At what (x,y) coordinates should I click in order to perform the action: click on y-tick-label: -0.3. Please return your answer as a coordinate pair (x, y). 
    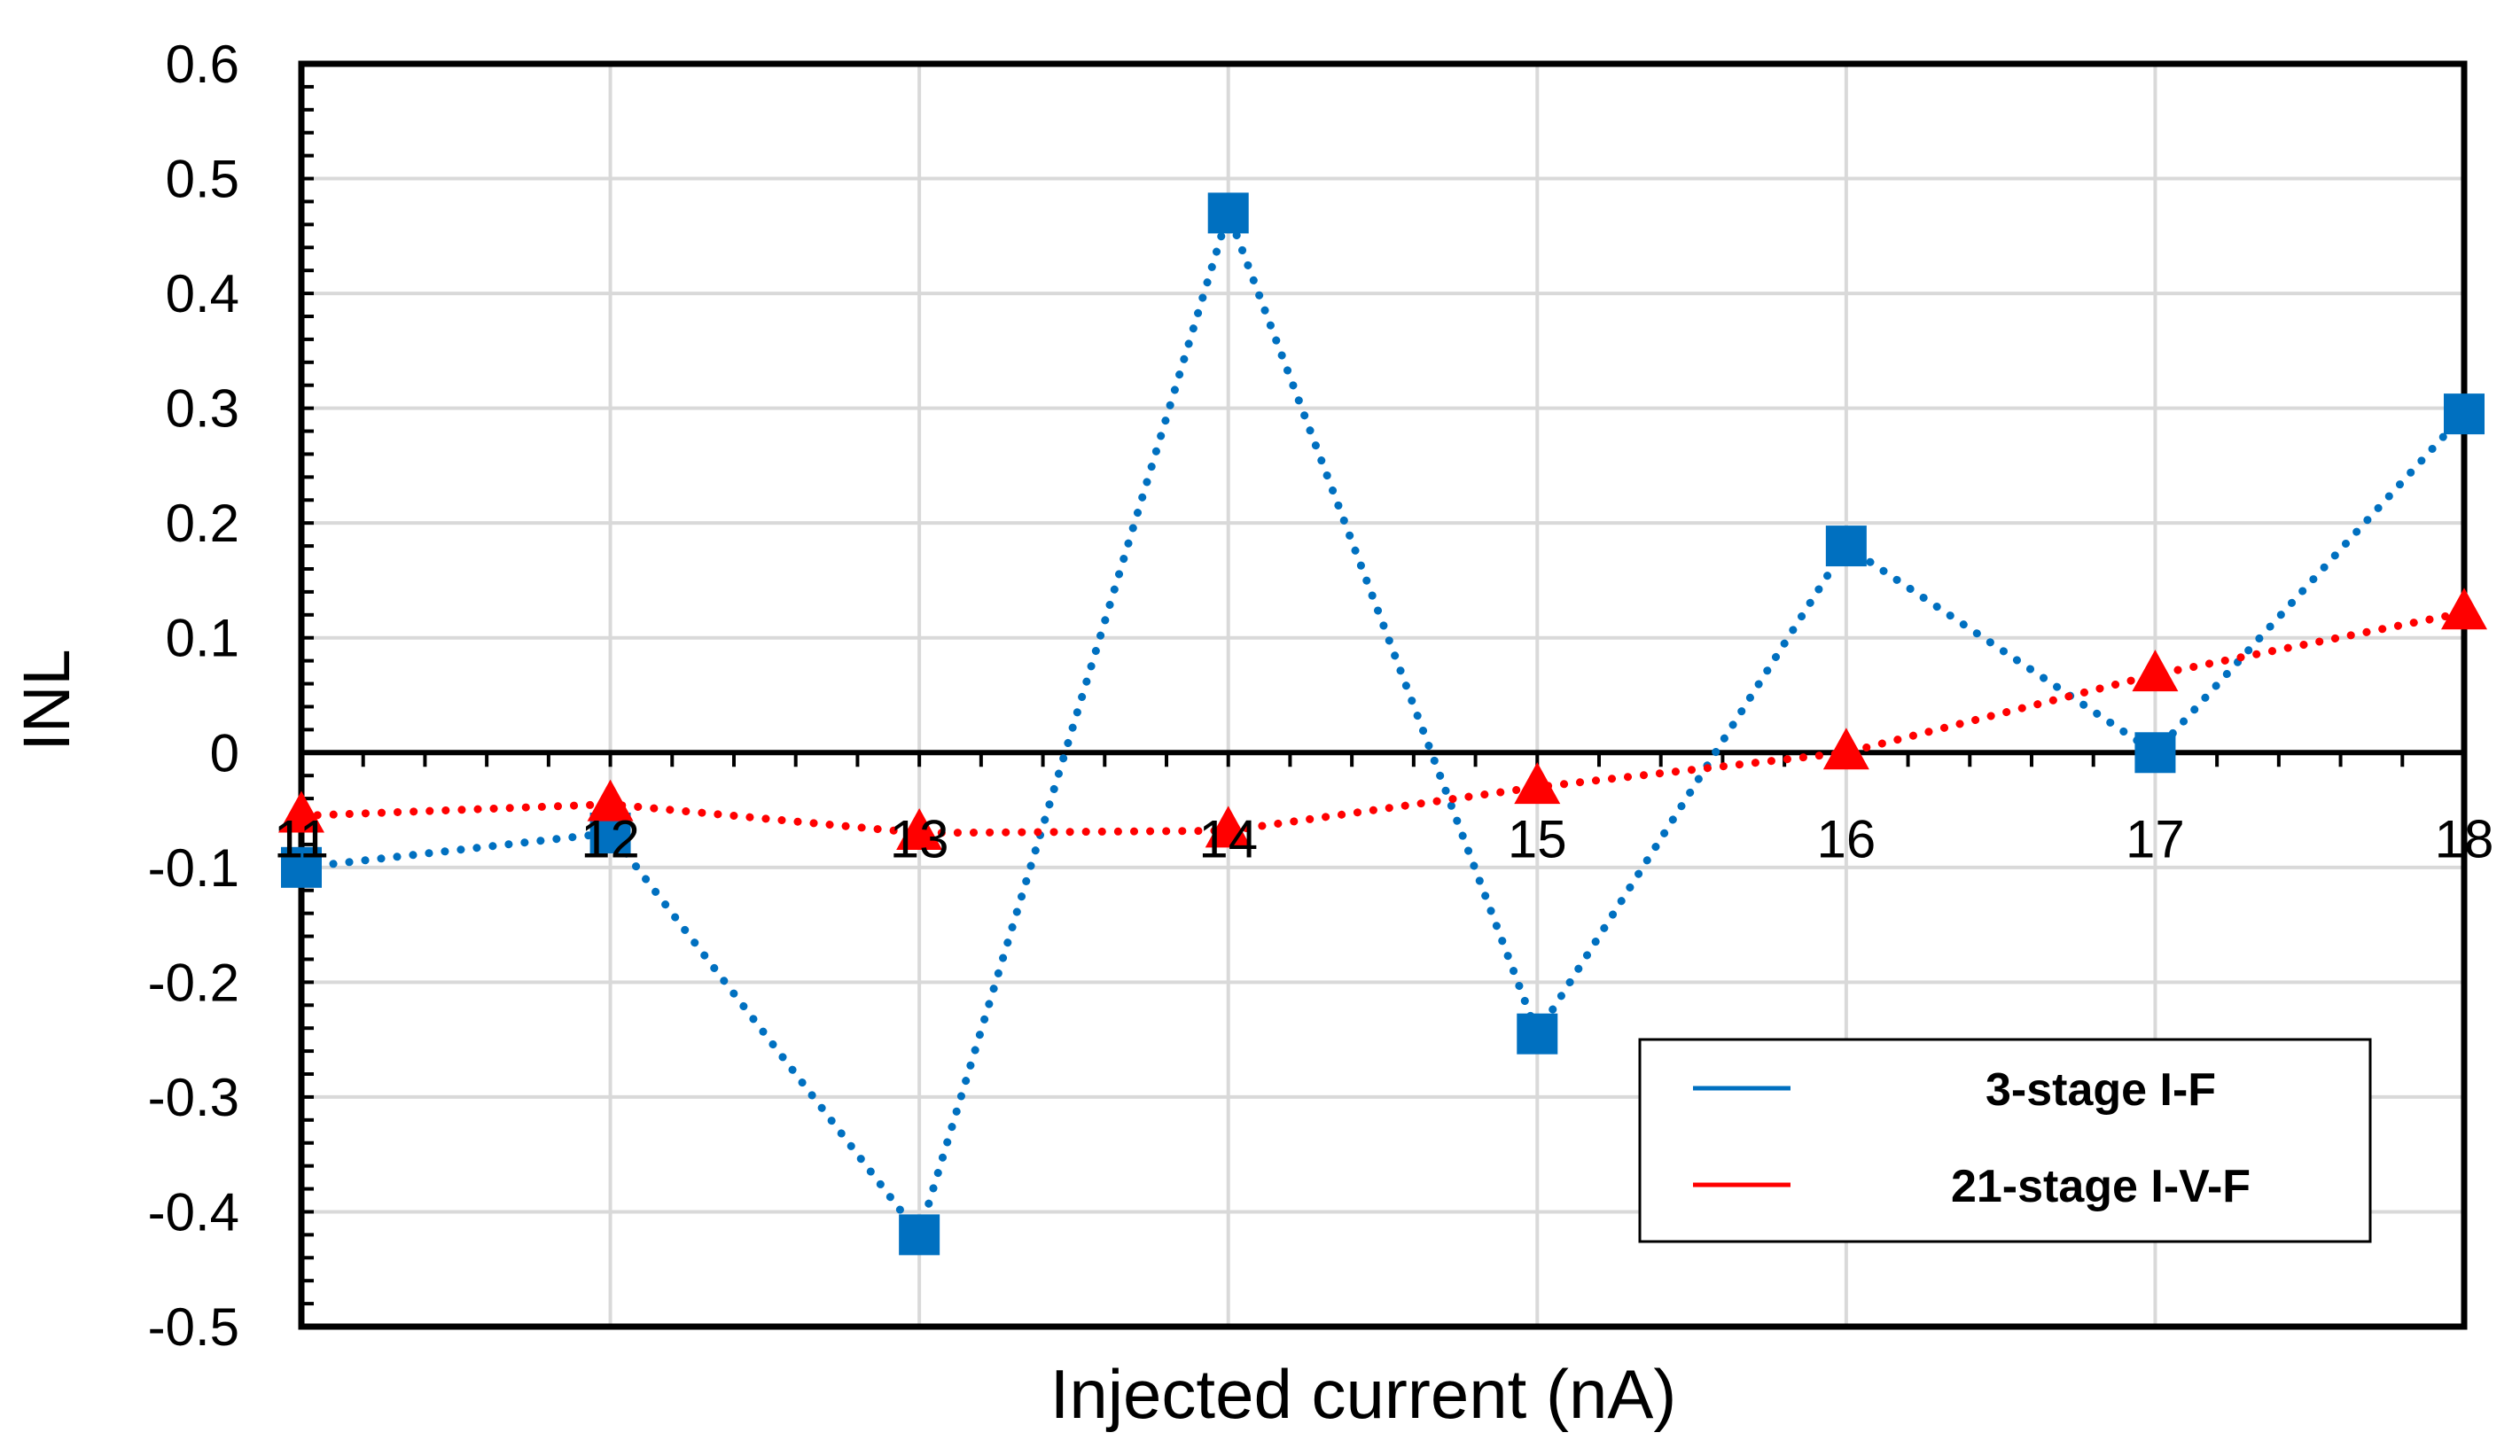
    Looking at the image, I should click on (193, 1097).